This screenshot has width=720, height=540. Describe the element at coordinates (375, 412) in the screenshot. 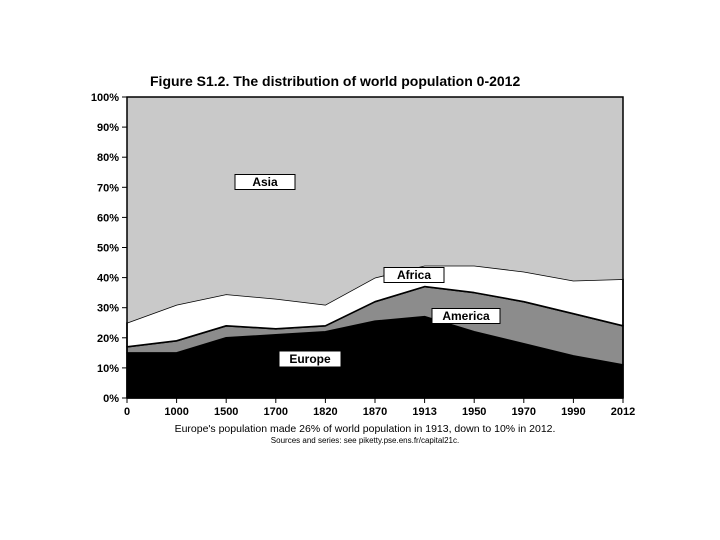

I see `x-tick-label: 1870` at that location.